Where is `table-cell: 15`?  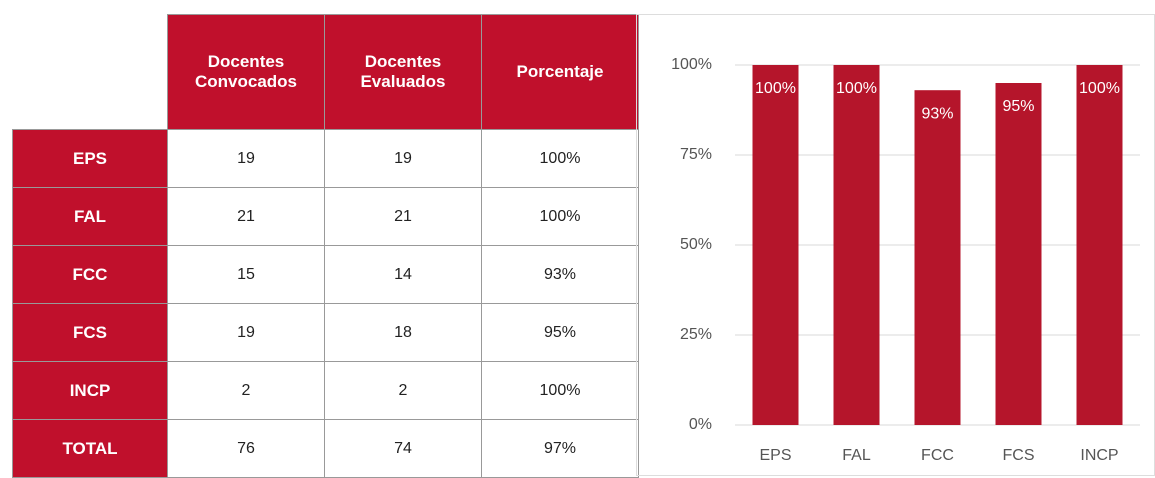
table-cell: 15 is located at coordinates (246, 274).